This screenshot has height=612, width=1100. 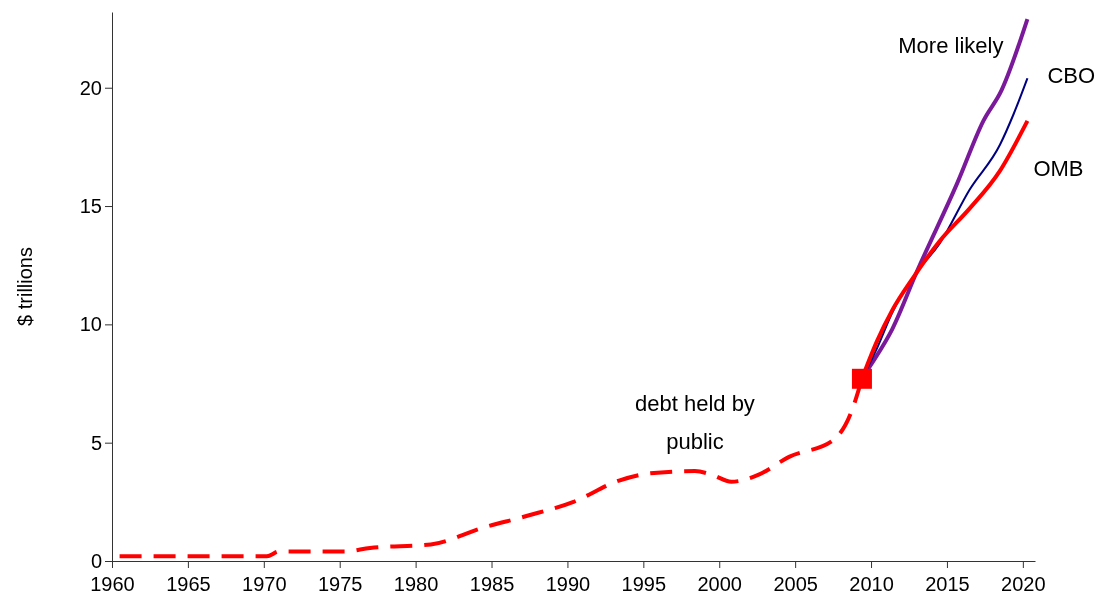 I want to click on series-label: CBO, so click(x=1071, y=76).